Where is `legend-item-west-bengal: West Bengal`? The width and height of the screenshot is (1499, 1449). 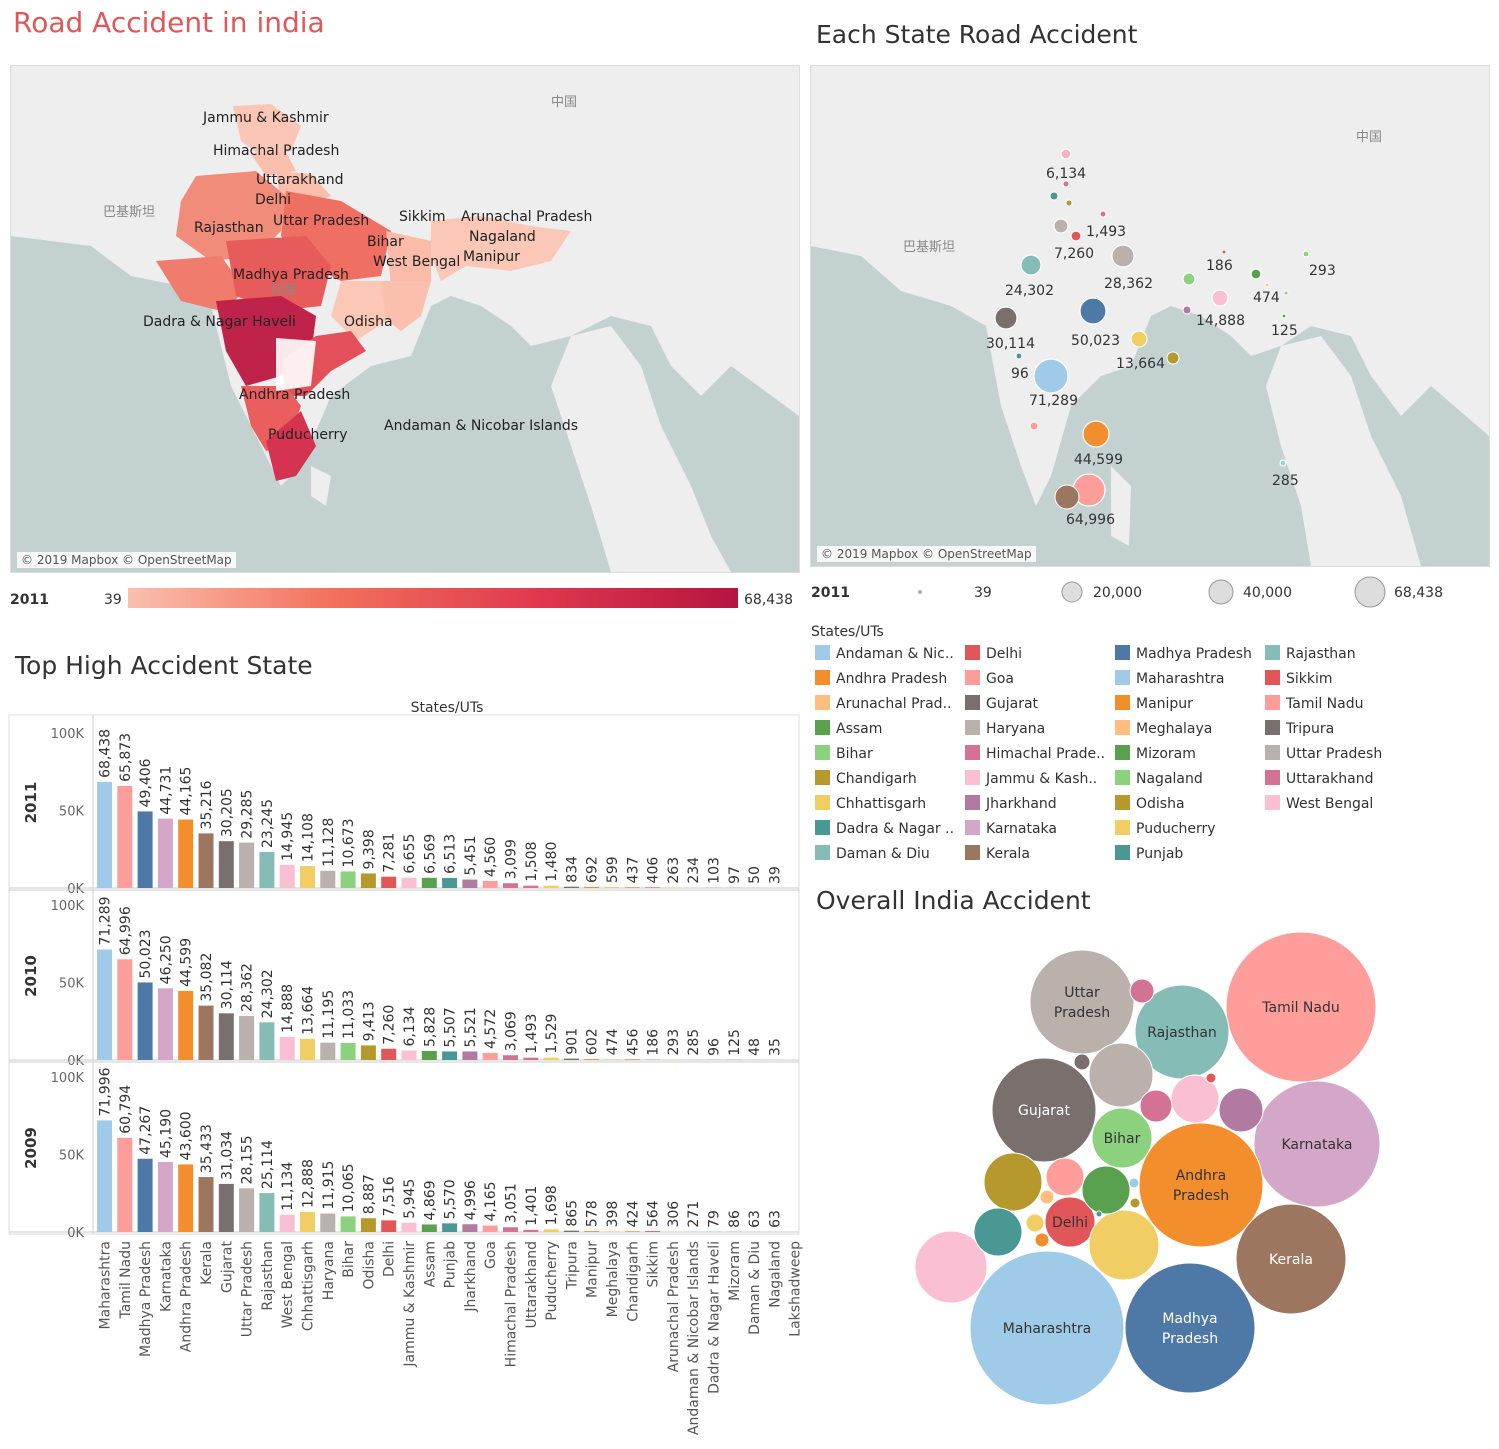
legend-item-west-bengal: West Bengal is located at coordinates (1319, 803).